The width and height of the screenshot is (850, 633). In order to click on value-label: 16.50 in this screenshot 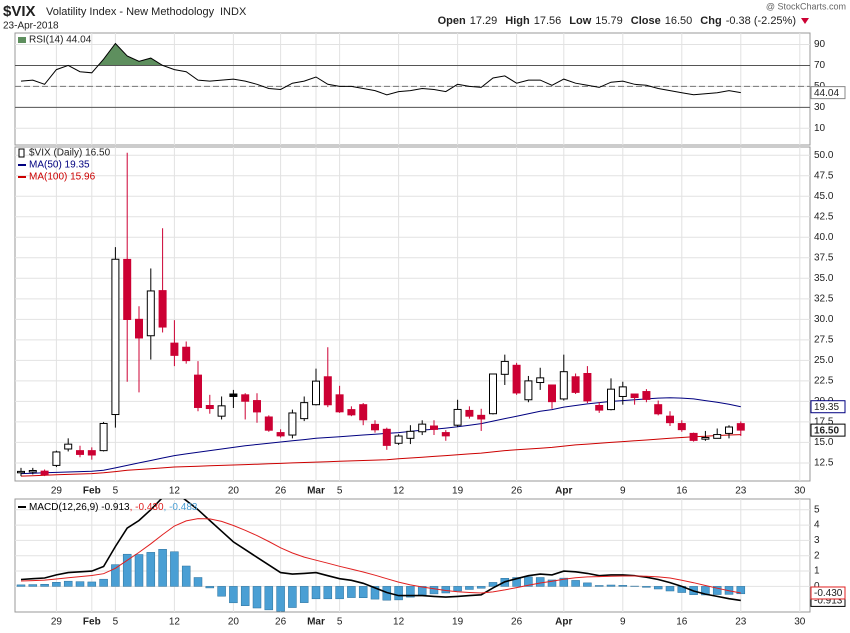, I will do `click(826, 430)`.